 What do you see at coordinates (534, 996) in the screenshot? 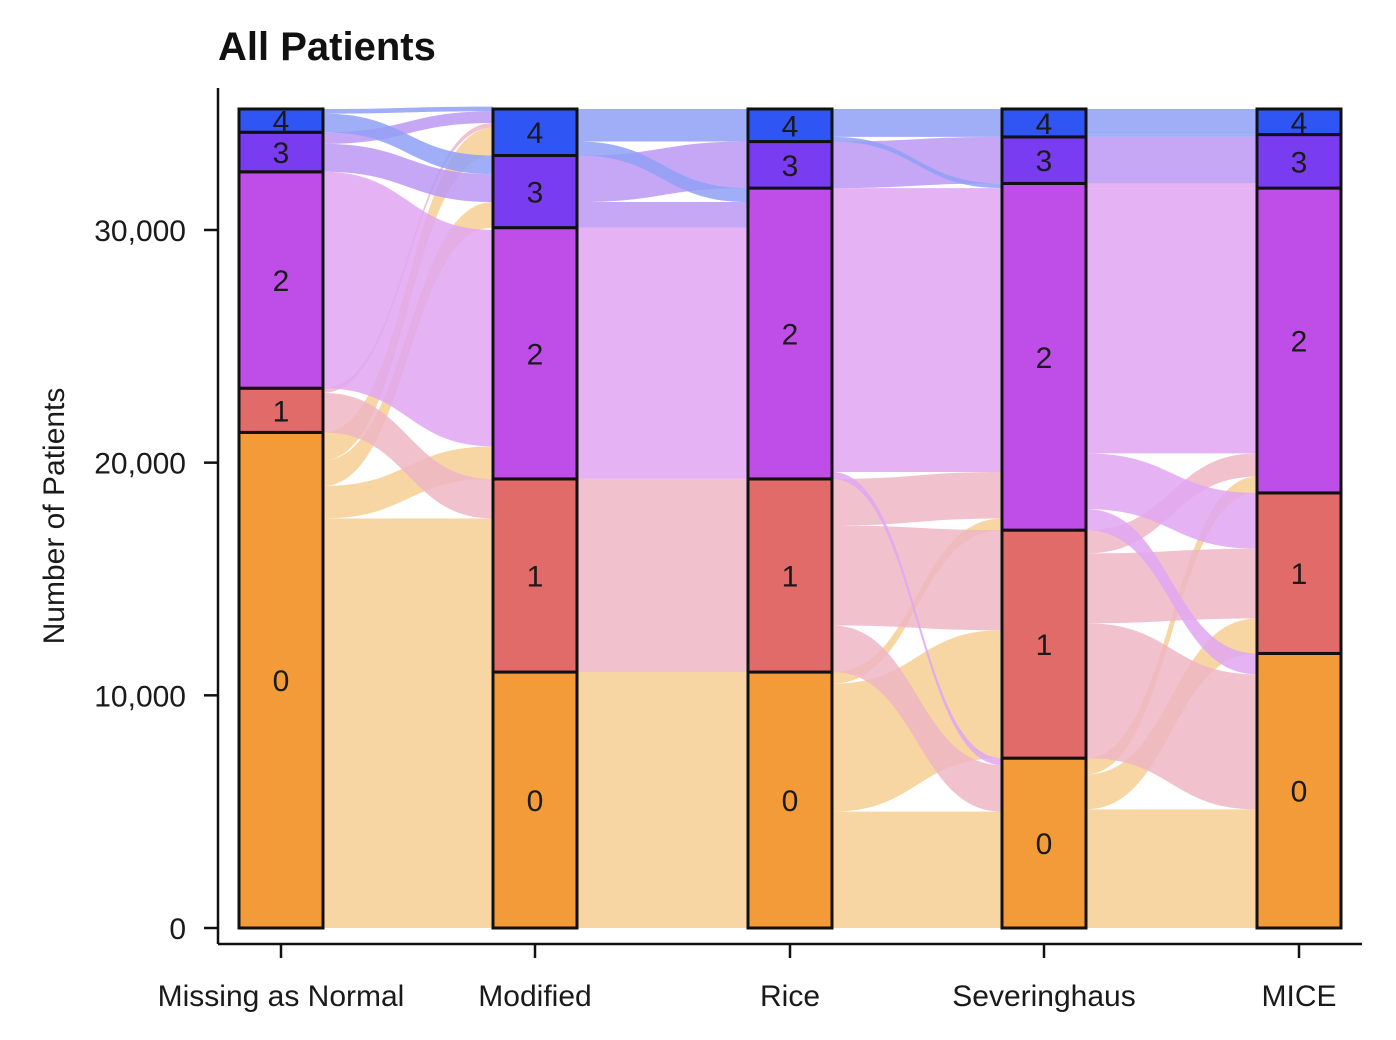
I see `x-tick-label-1: Modified` at bounding box center [534, 996].